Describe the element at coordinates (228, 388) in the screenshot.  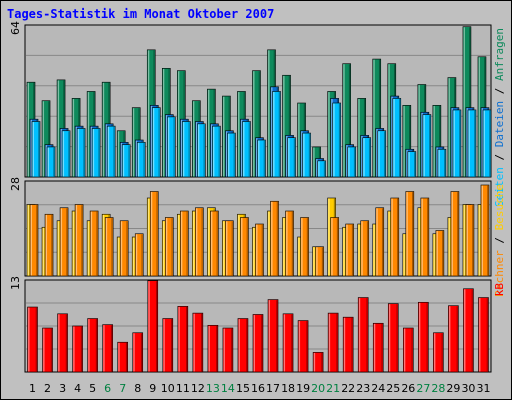
I see `x-tick-day-14: 14` at that location.